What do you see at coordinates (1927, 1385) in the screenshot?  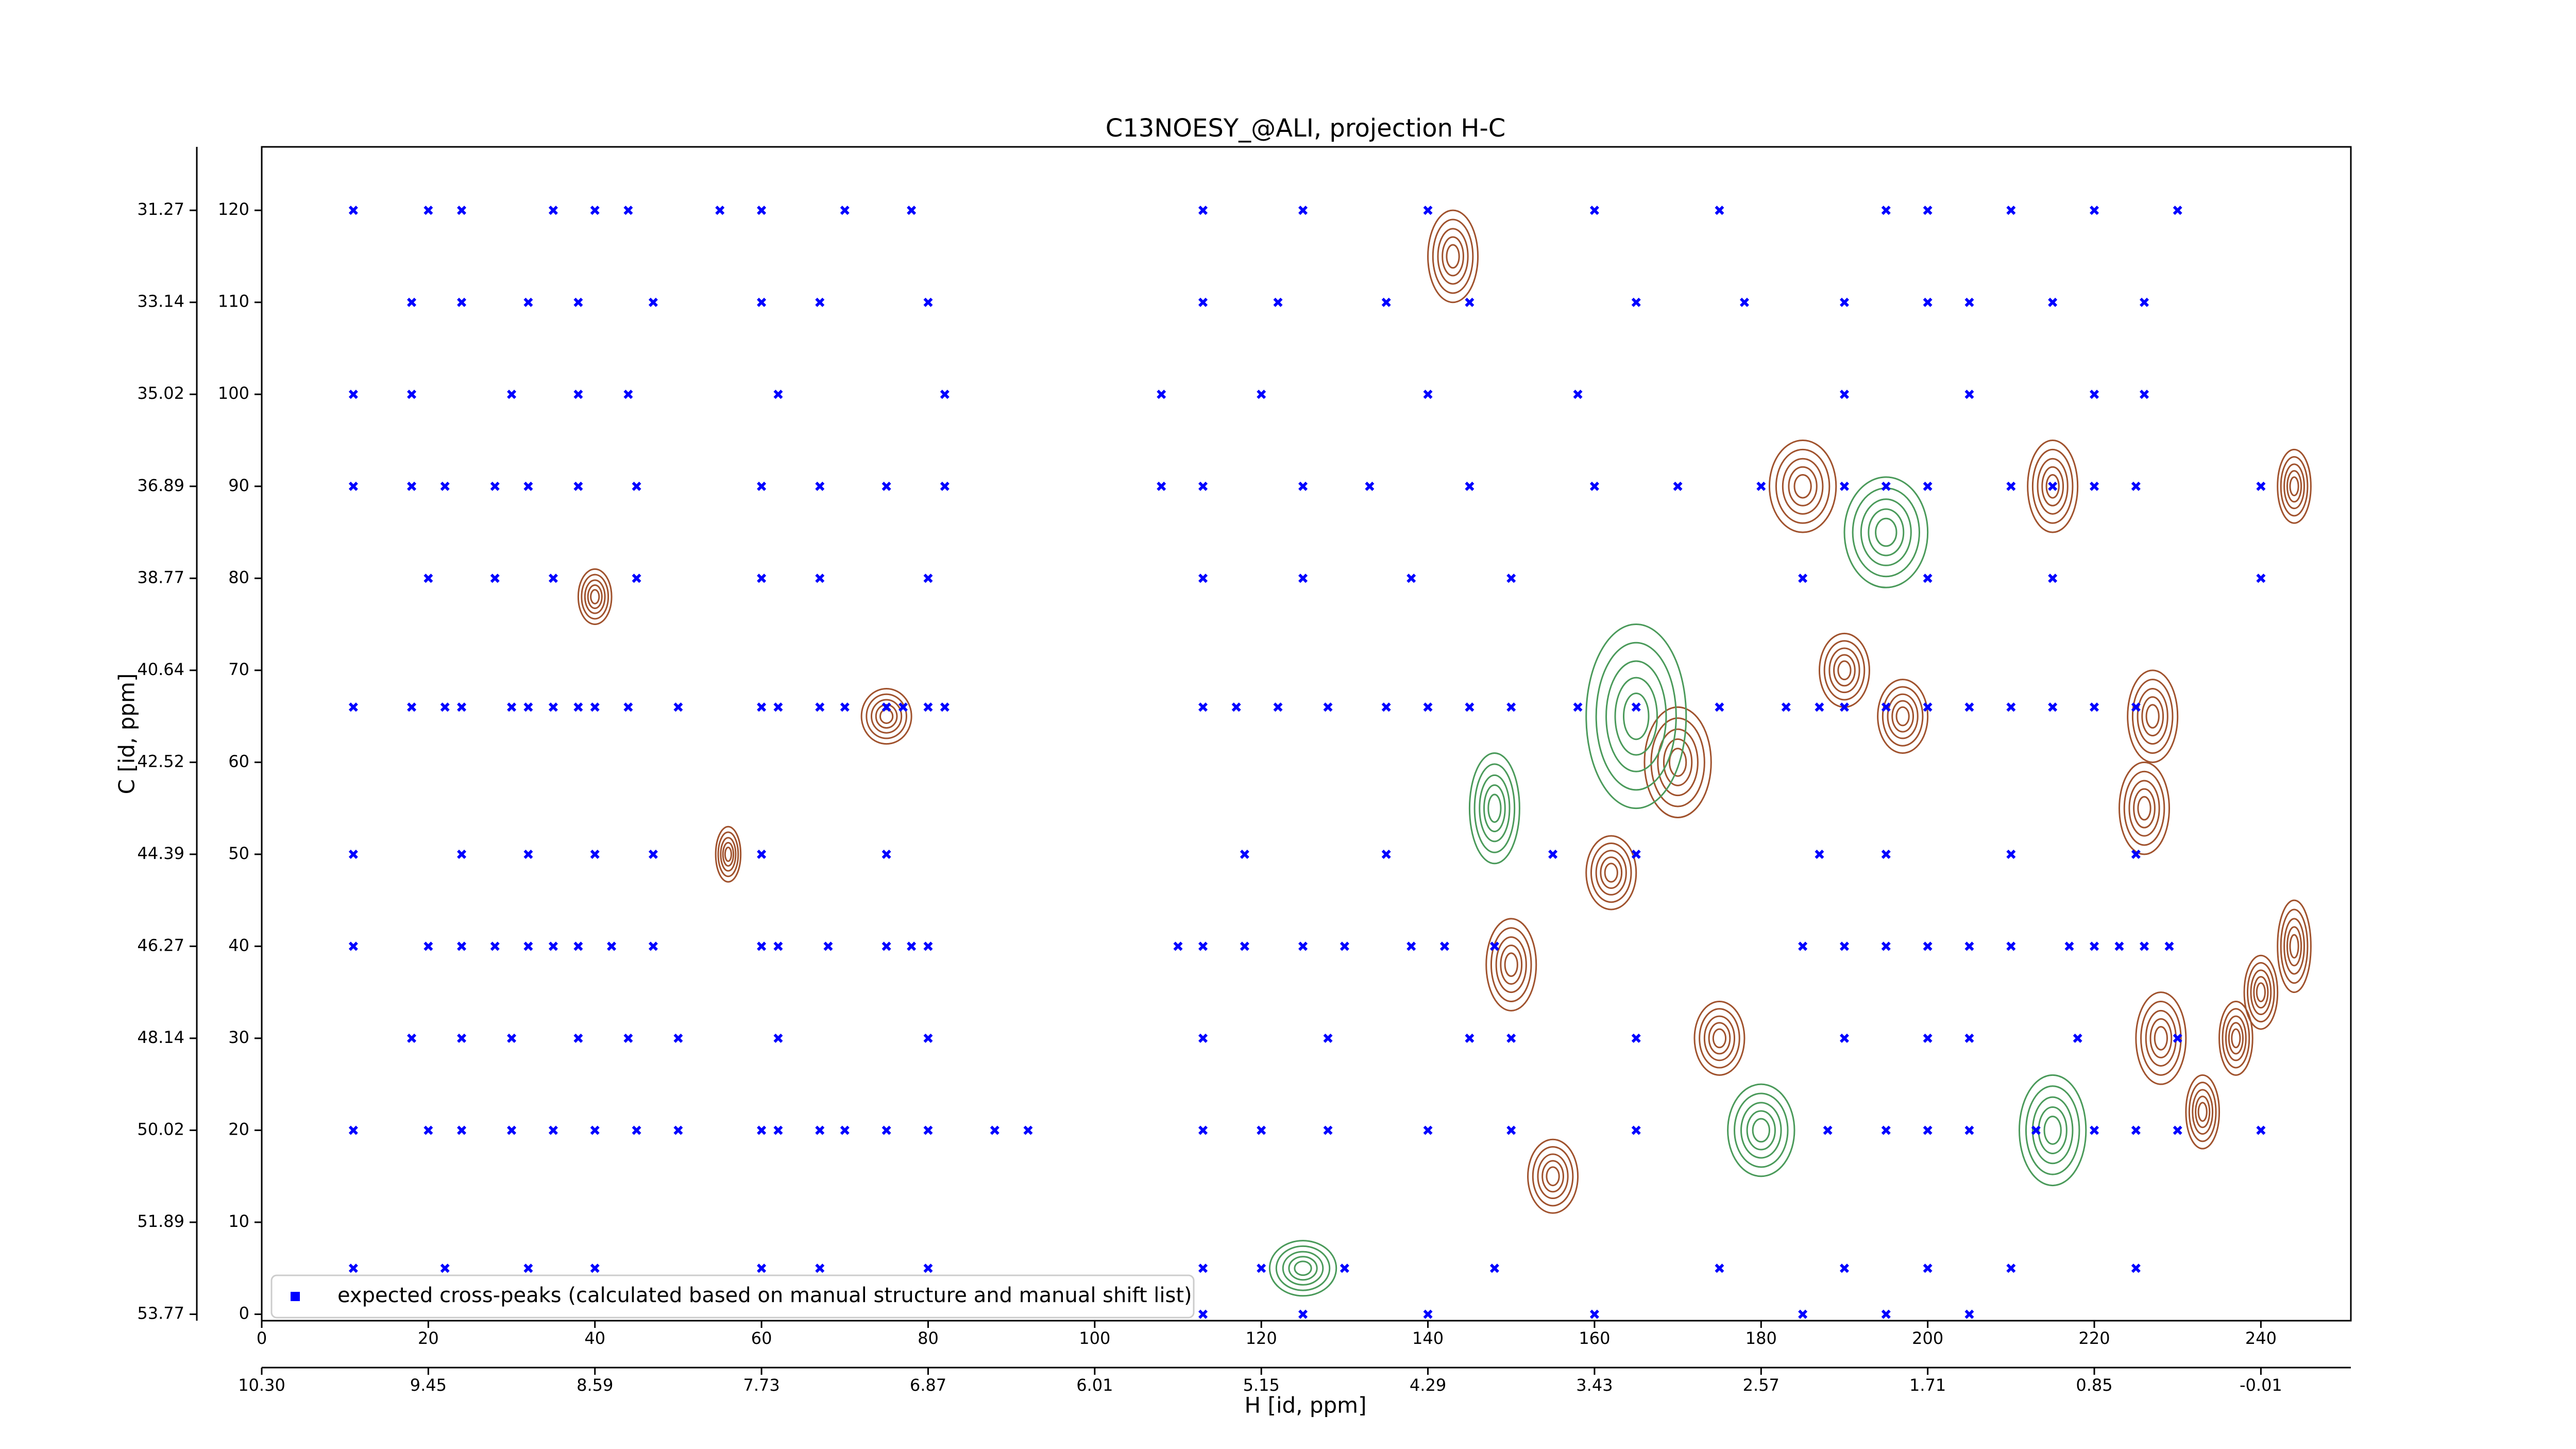 I see `x2-tick-label: 1.71` at bounding box center [1927, 1385].